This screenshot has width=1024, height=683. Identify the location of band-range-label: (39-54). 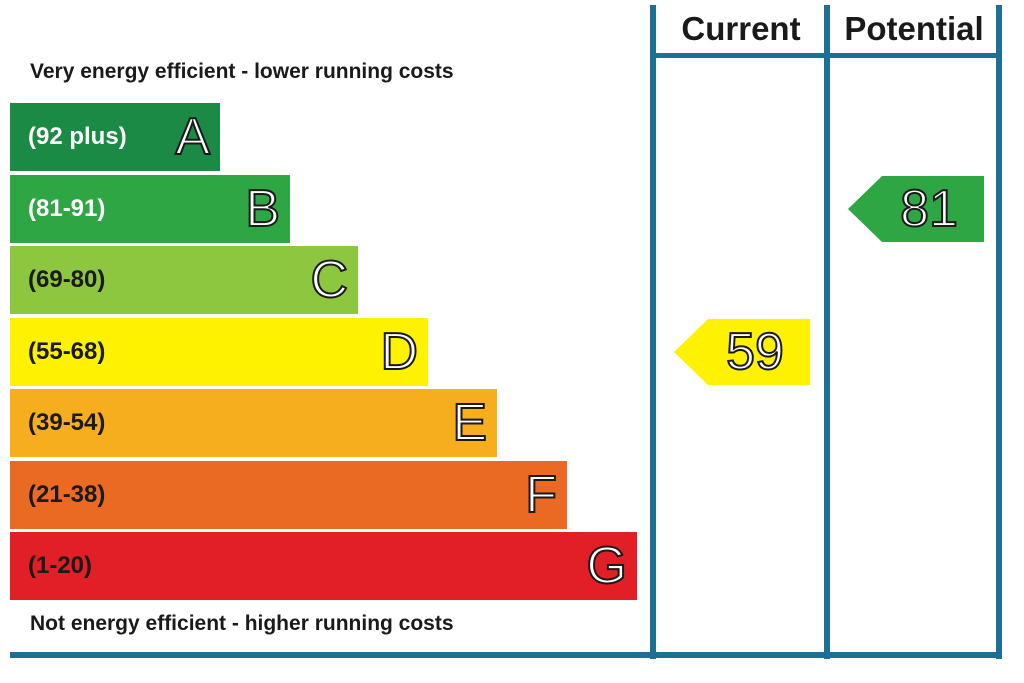
(67, 422).